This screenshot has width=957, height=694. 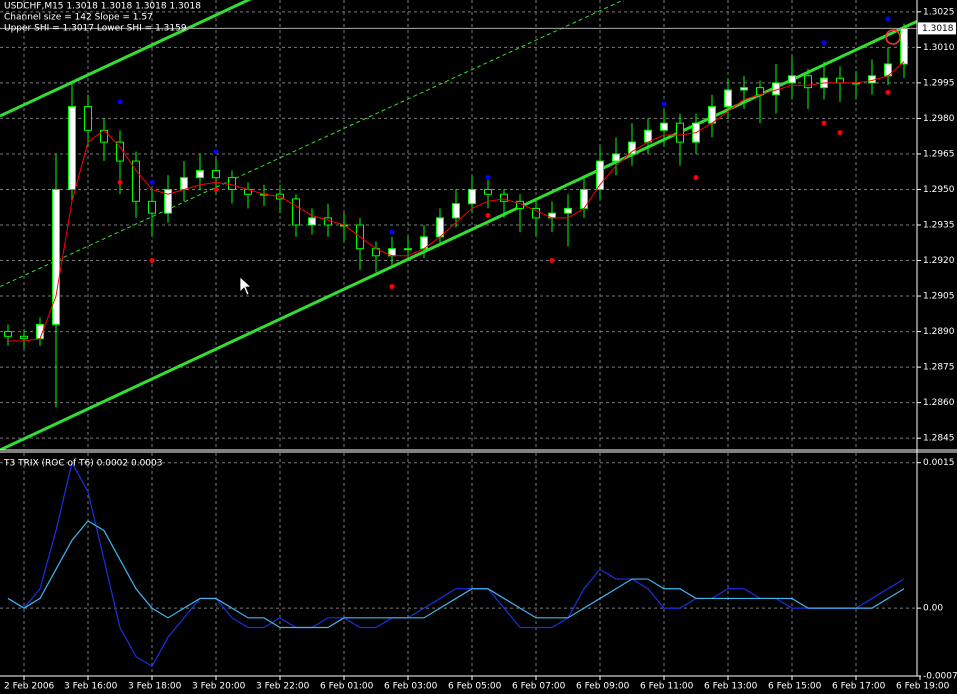 What do you see at coordinates (939, 261) in the screenshot?
I see `y-tick-label: 1.2920` at bounding box center [939, 261].